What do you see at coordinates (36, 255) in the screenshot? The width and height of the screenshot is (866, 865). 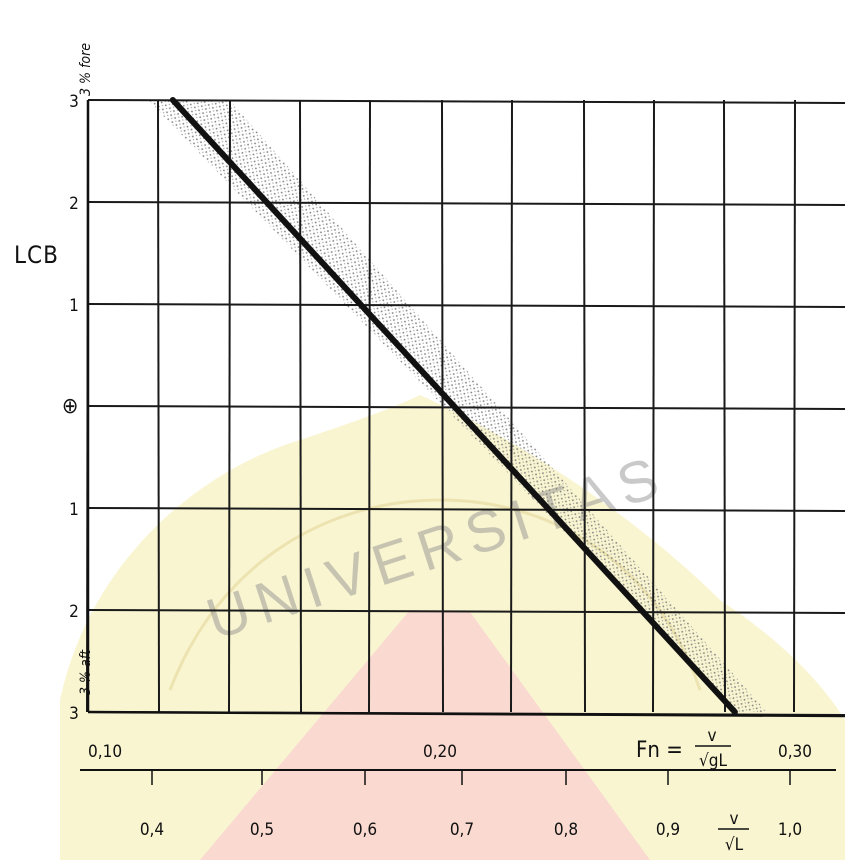 I see `y-axis-label: LCB` at bounding box center [36, 255].